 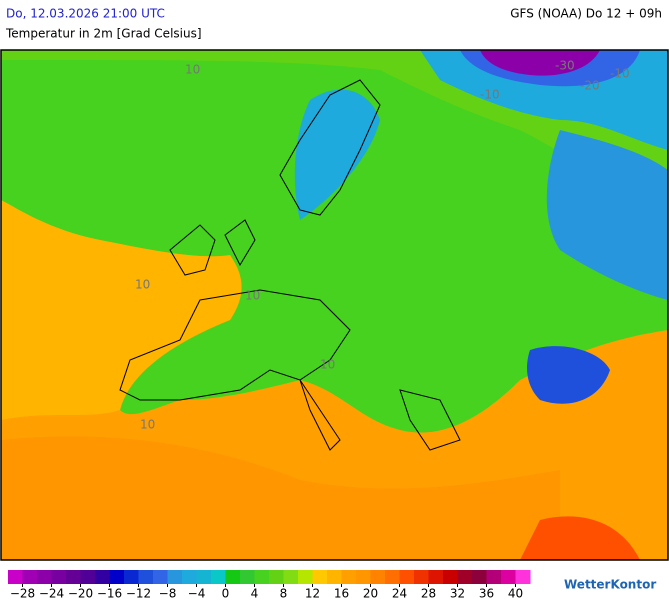 What do you see at coordinates (586, 14) in the screenshot?
I see `model-run: GFS (NOAA) Do 12 + 09h` at bounding box center [586, 14].